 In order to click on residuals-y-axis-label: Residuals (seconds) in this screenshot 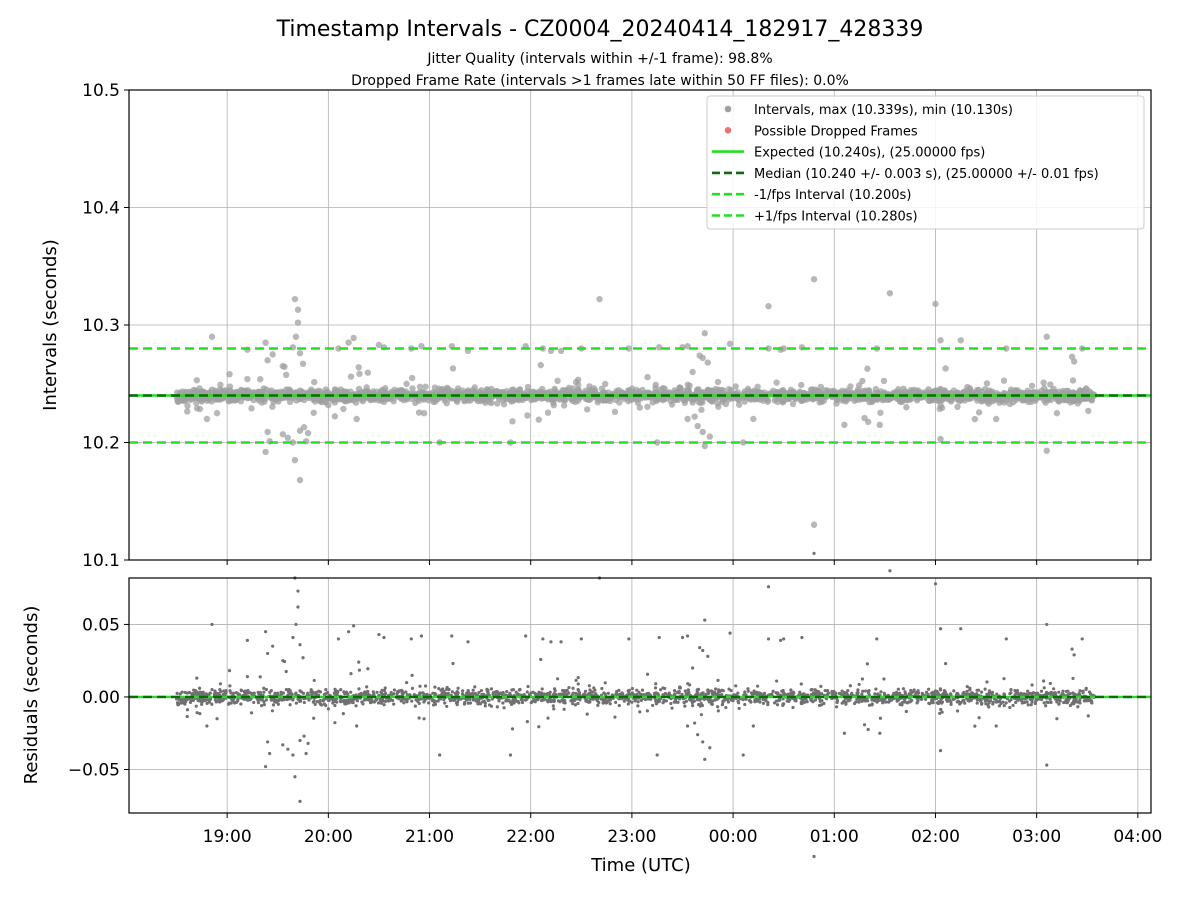, I will do `click(31, 695)`.